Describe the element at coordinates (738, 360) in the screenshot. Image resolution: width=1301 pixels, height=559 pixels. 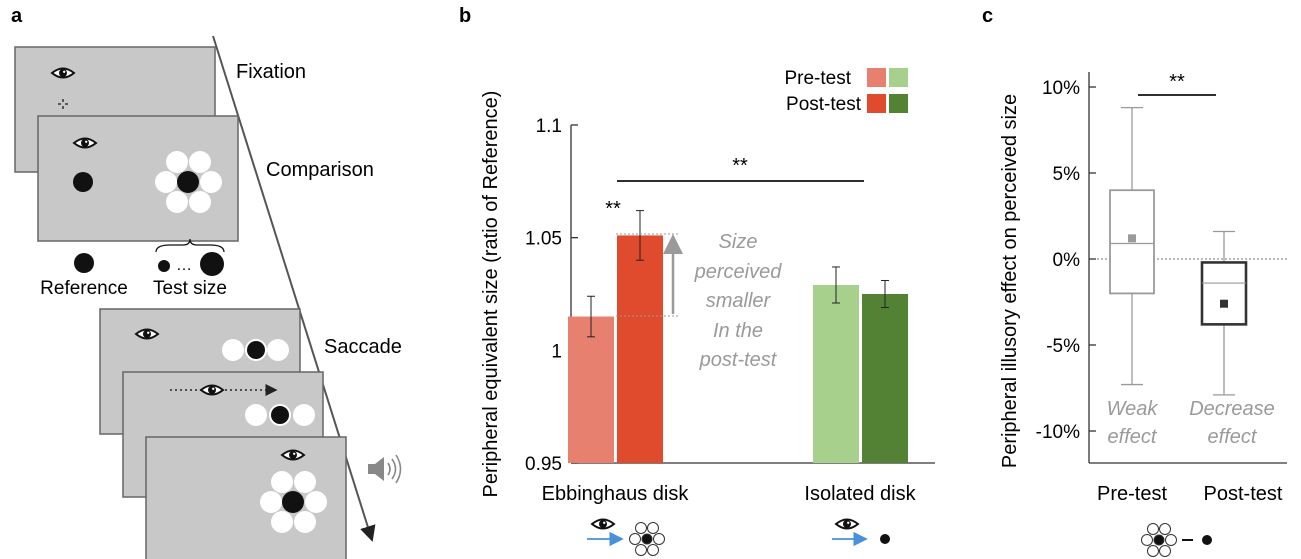
I see `svg-text: post-test` at that location.